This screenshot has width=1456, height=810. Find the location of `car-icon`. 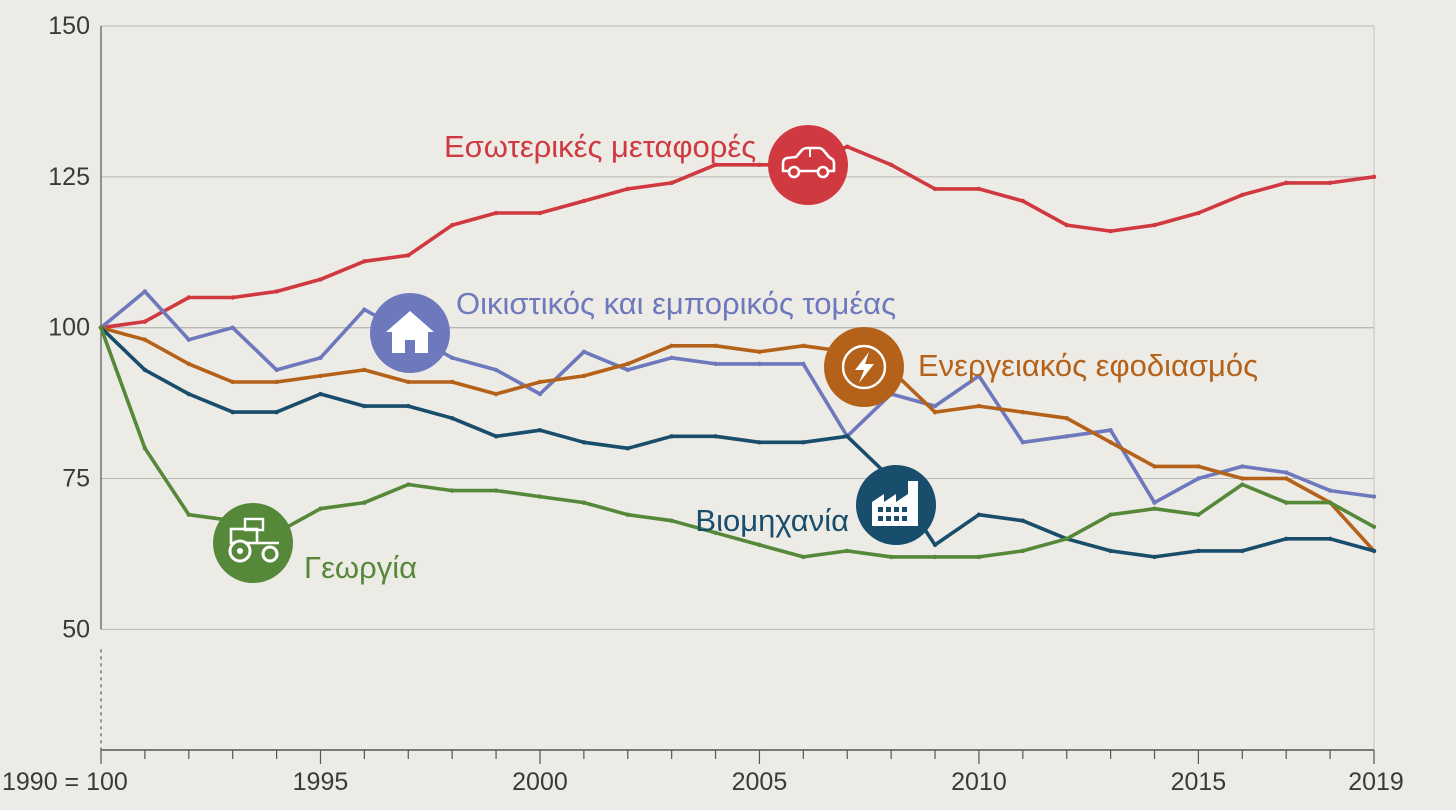

car-icon is located at coordinates (808, 165).